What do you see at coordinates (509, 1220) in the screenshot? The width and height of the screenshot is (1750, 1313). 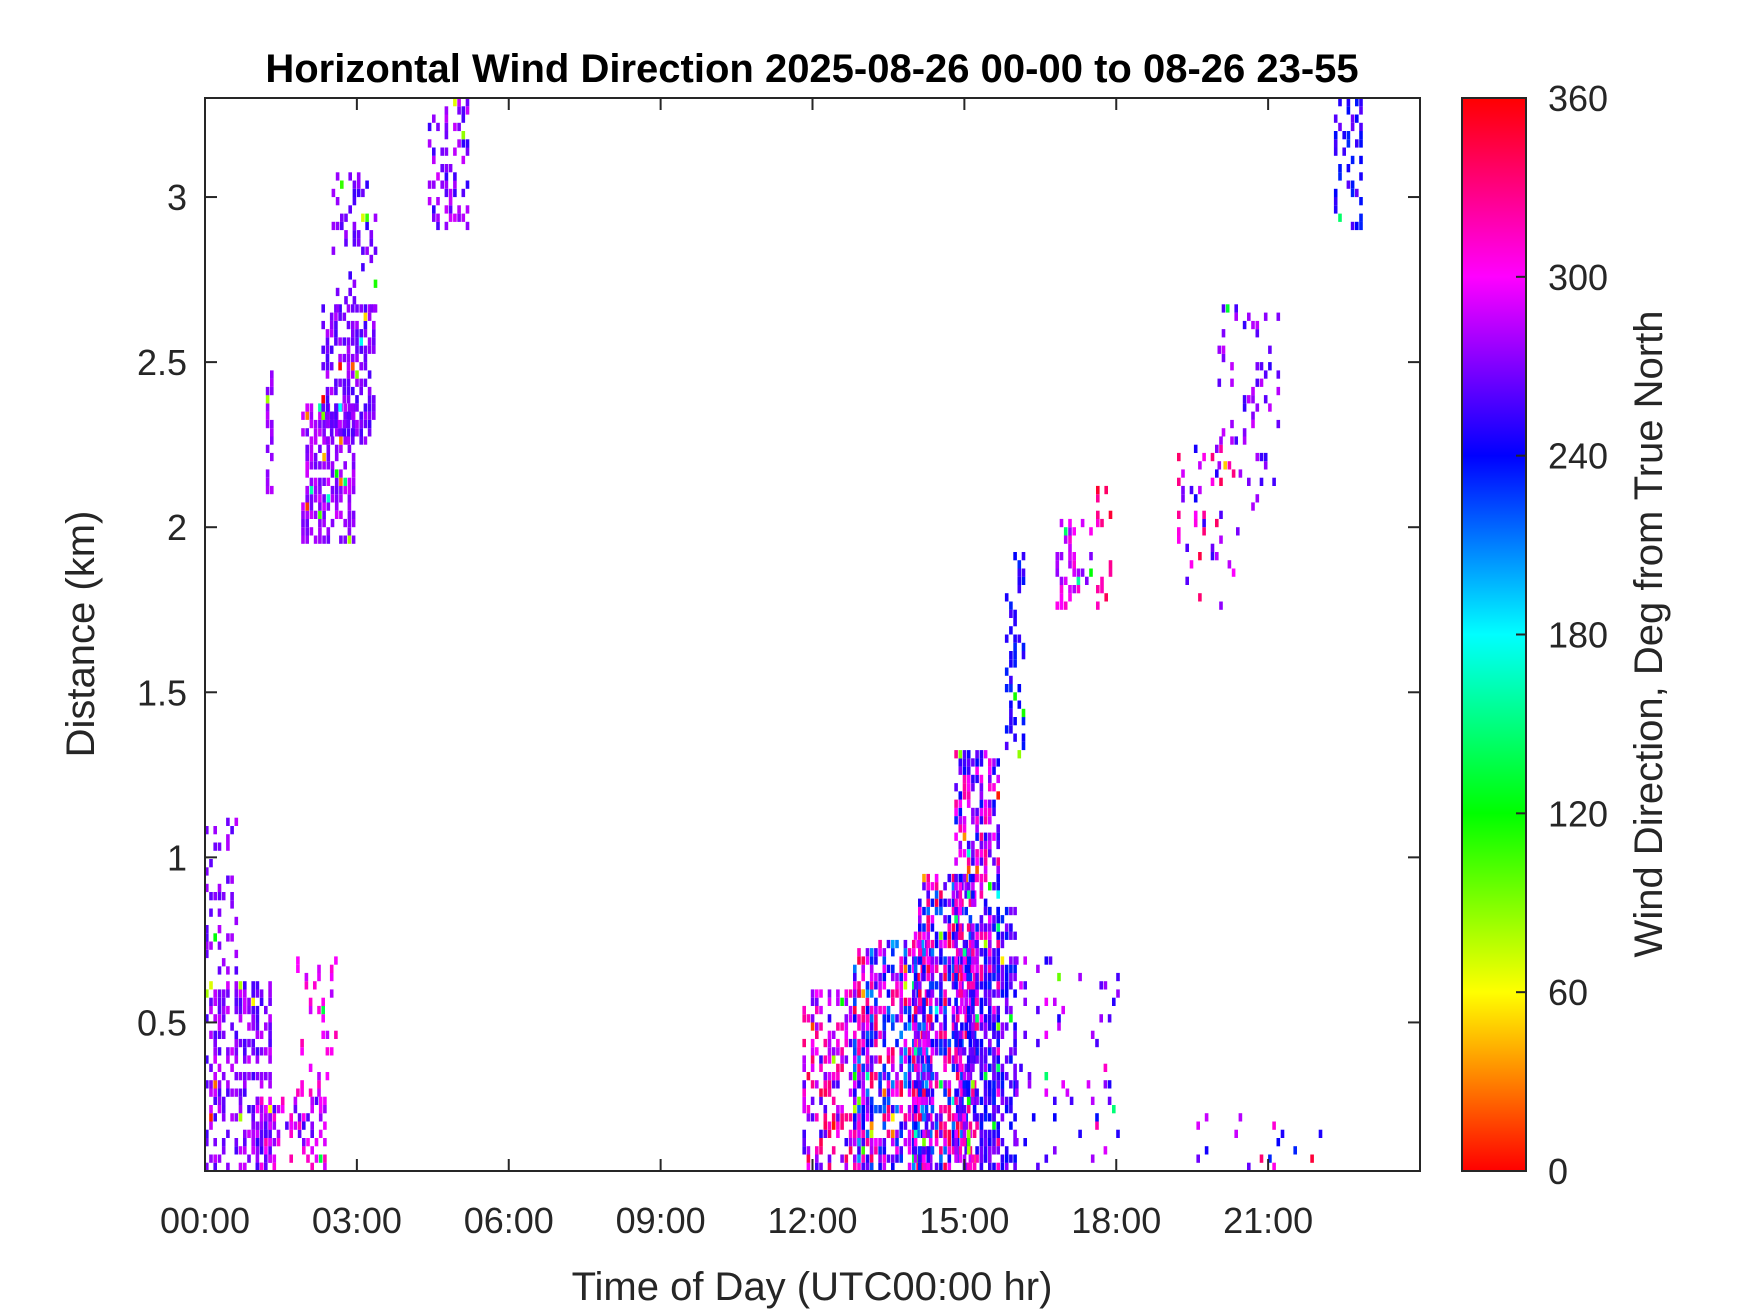 I see `x-tick-label: 06:00` at bounding box center [509, 1220].